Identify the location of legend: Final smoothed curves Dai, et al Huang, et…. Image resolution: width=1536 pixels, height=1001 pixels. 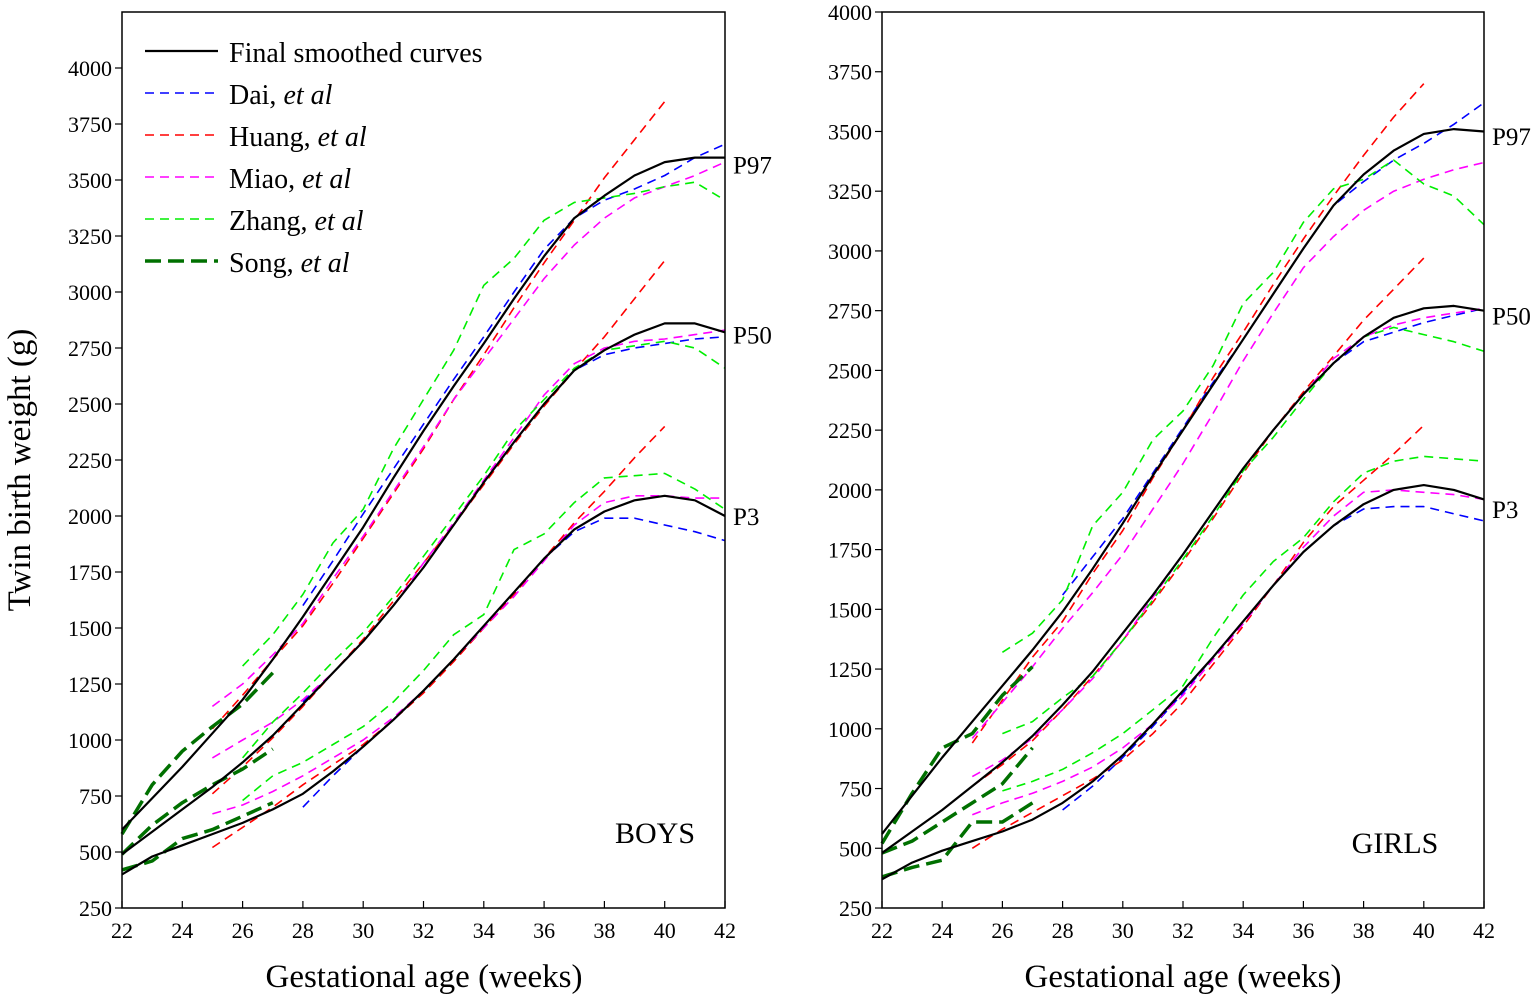
(314, 158).